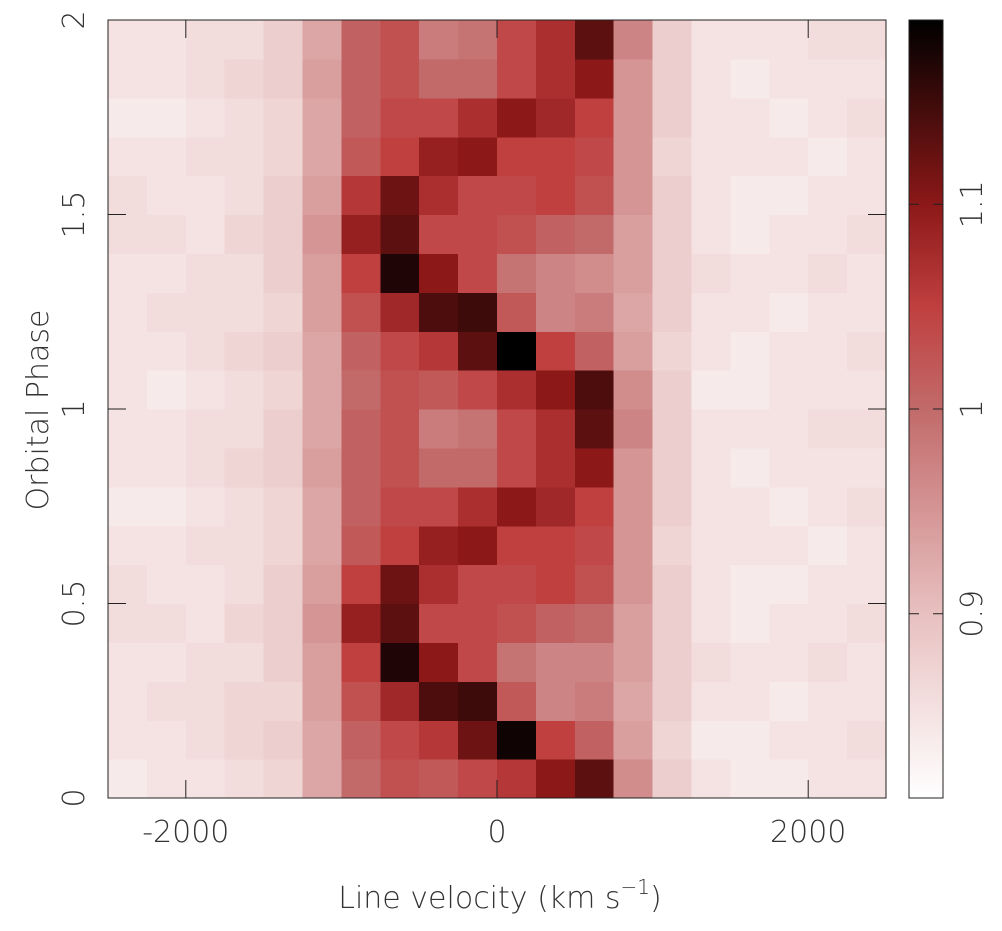  Describe the element at coordinates (808, 832) in the screenshot. I see `x-tick-label: 2000` at that location.